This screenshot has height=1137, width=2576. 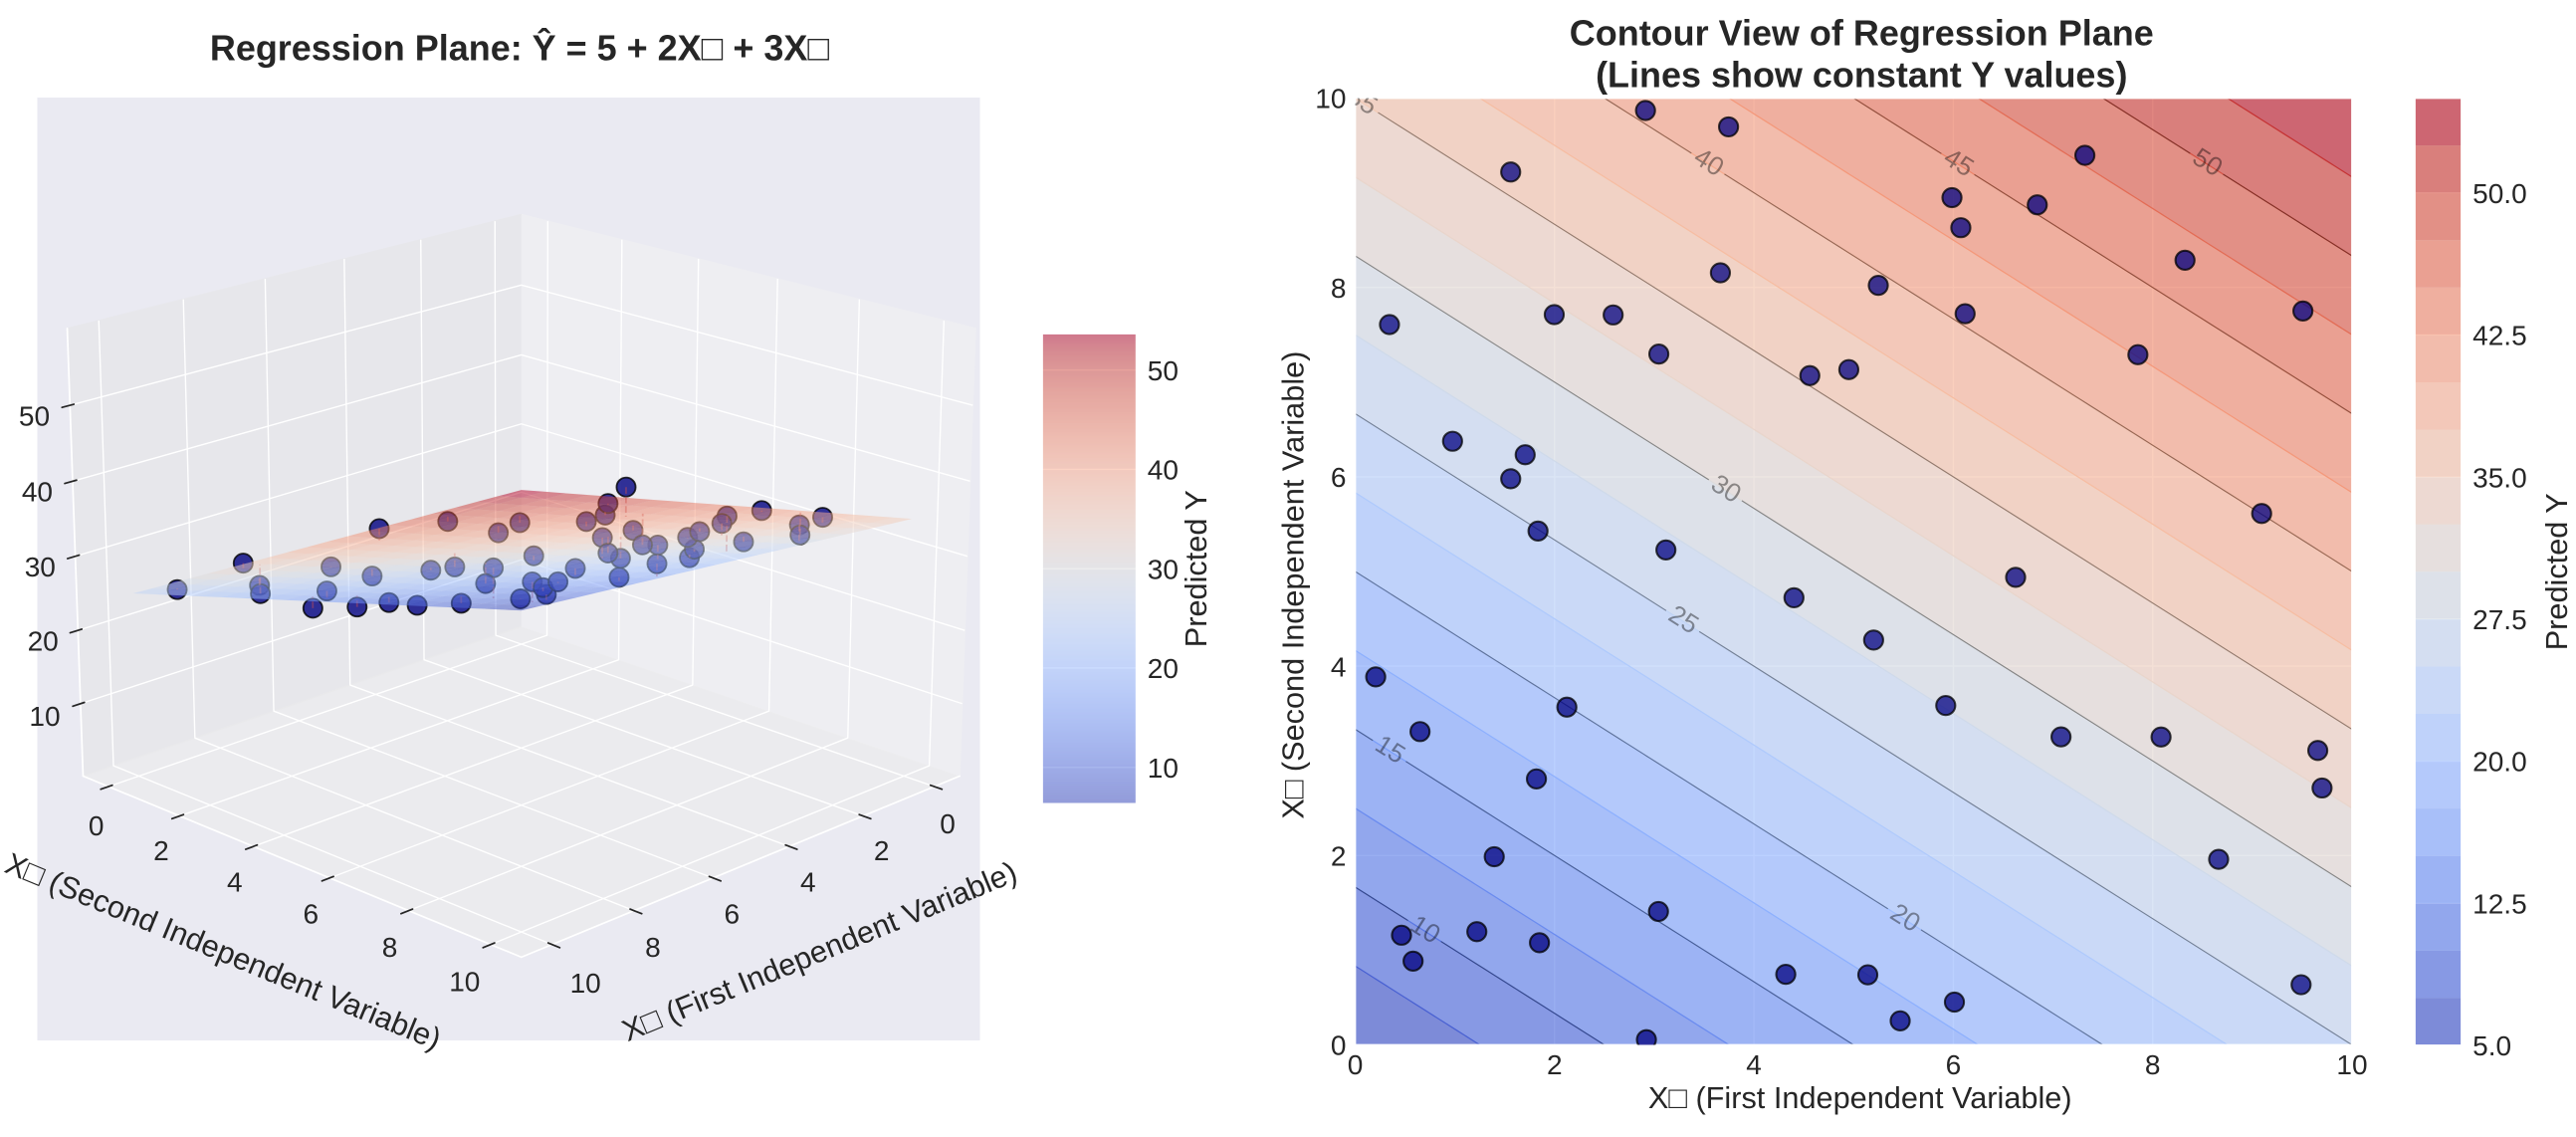 What do you see at coordinates (2499, 193) in the screenshot?
I see `svg-text: 50.0` at bounding box center [2499, 193].